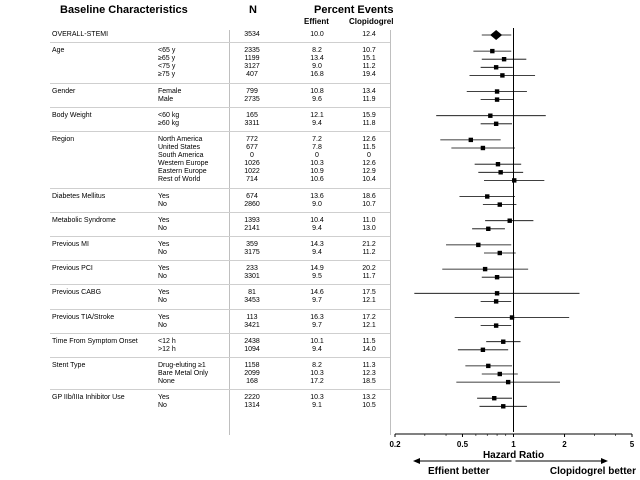  I want to click on effient-percent: 13.6, so click(317, 196).